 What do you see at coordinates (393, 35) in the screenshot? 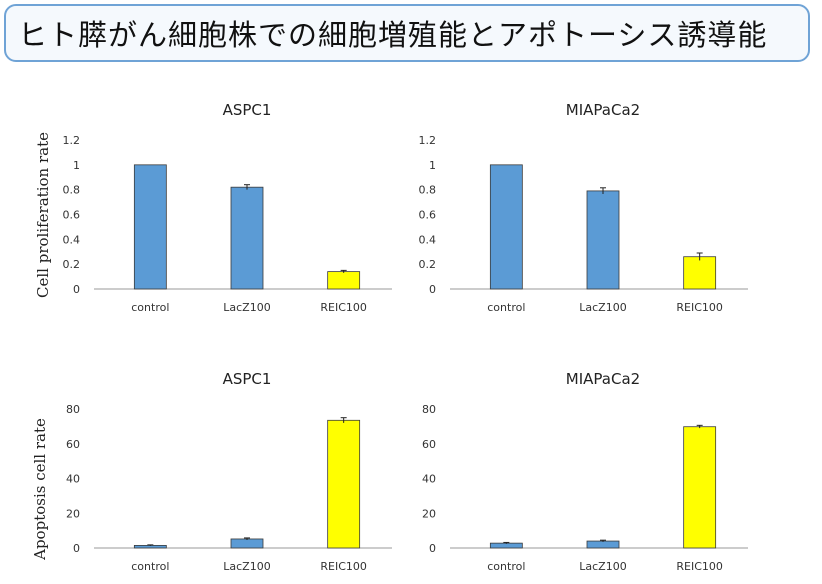
I see `page-title: ヒト膵がん細胞株での細胞増殖能とアポトーシス誘導能` at bounding box center [393, 35].